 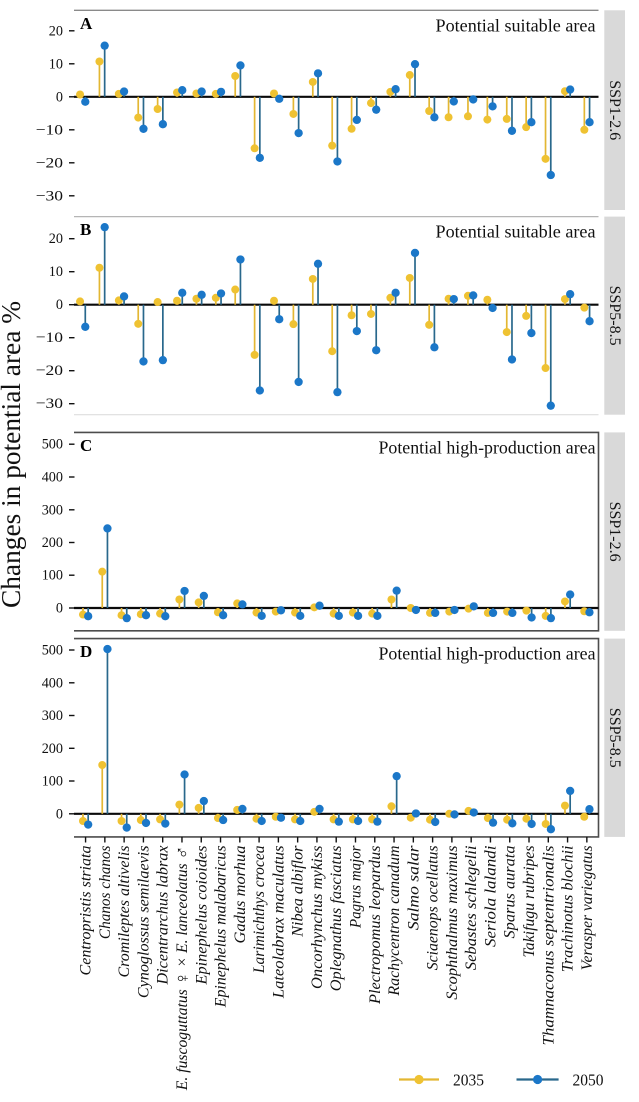 I want to click on svg-text:E. fuscoguttatus ♀ × E. lanceo: E. fuscoguttatus ♀ × E. lanceolatus ♂, so click(x=182, y=969).